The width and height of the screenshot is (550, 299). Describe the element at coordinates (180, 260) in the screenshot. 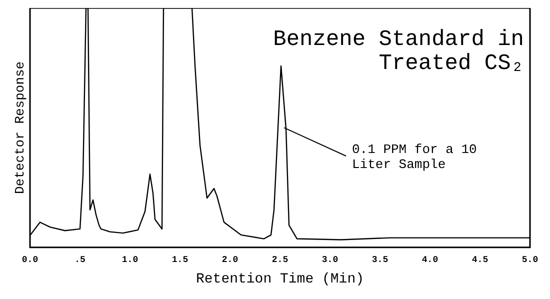

I see `x-tick-label: 1.5` at that location.